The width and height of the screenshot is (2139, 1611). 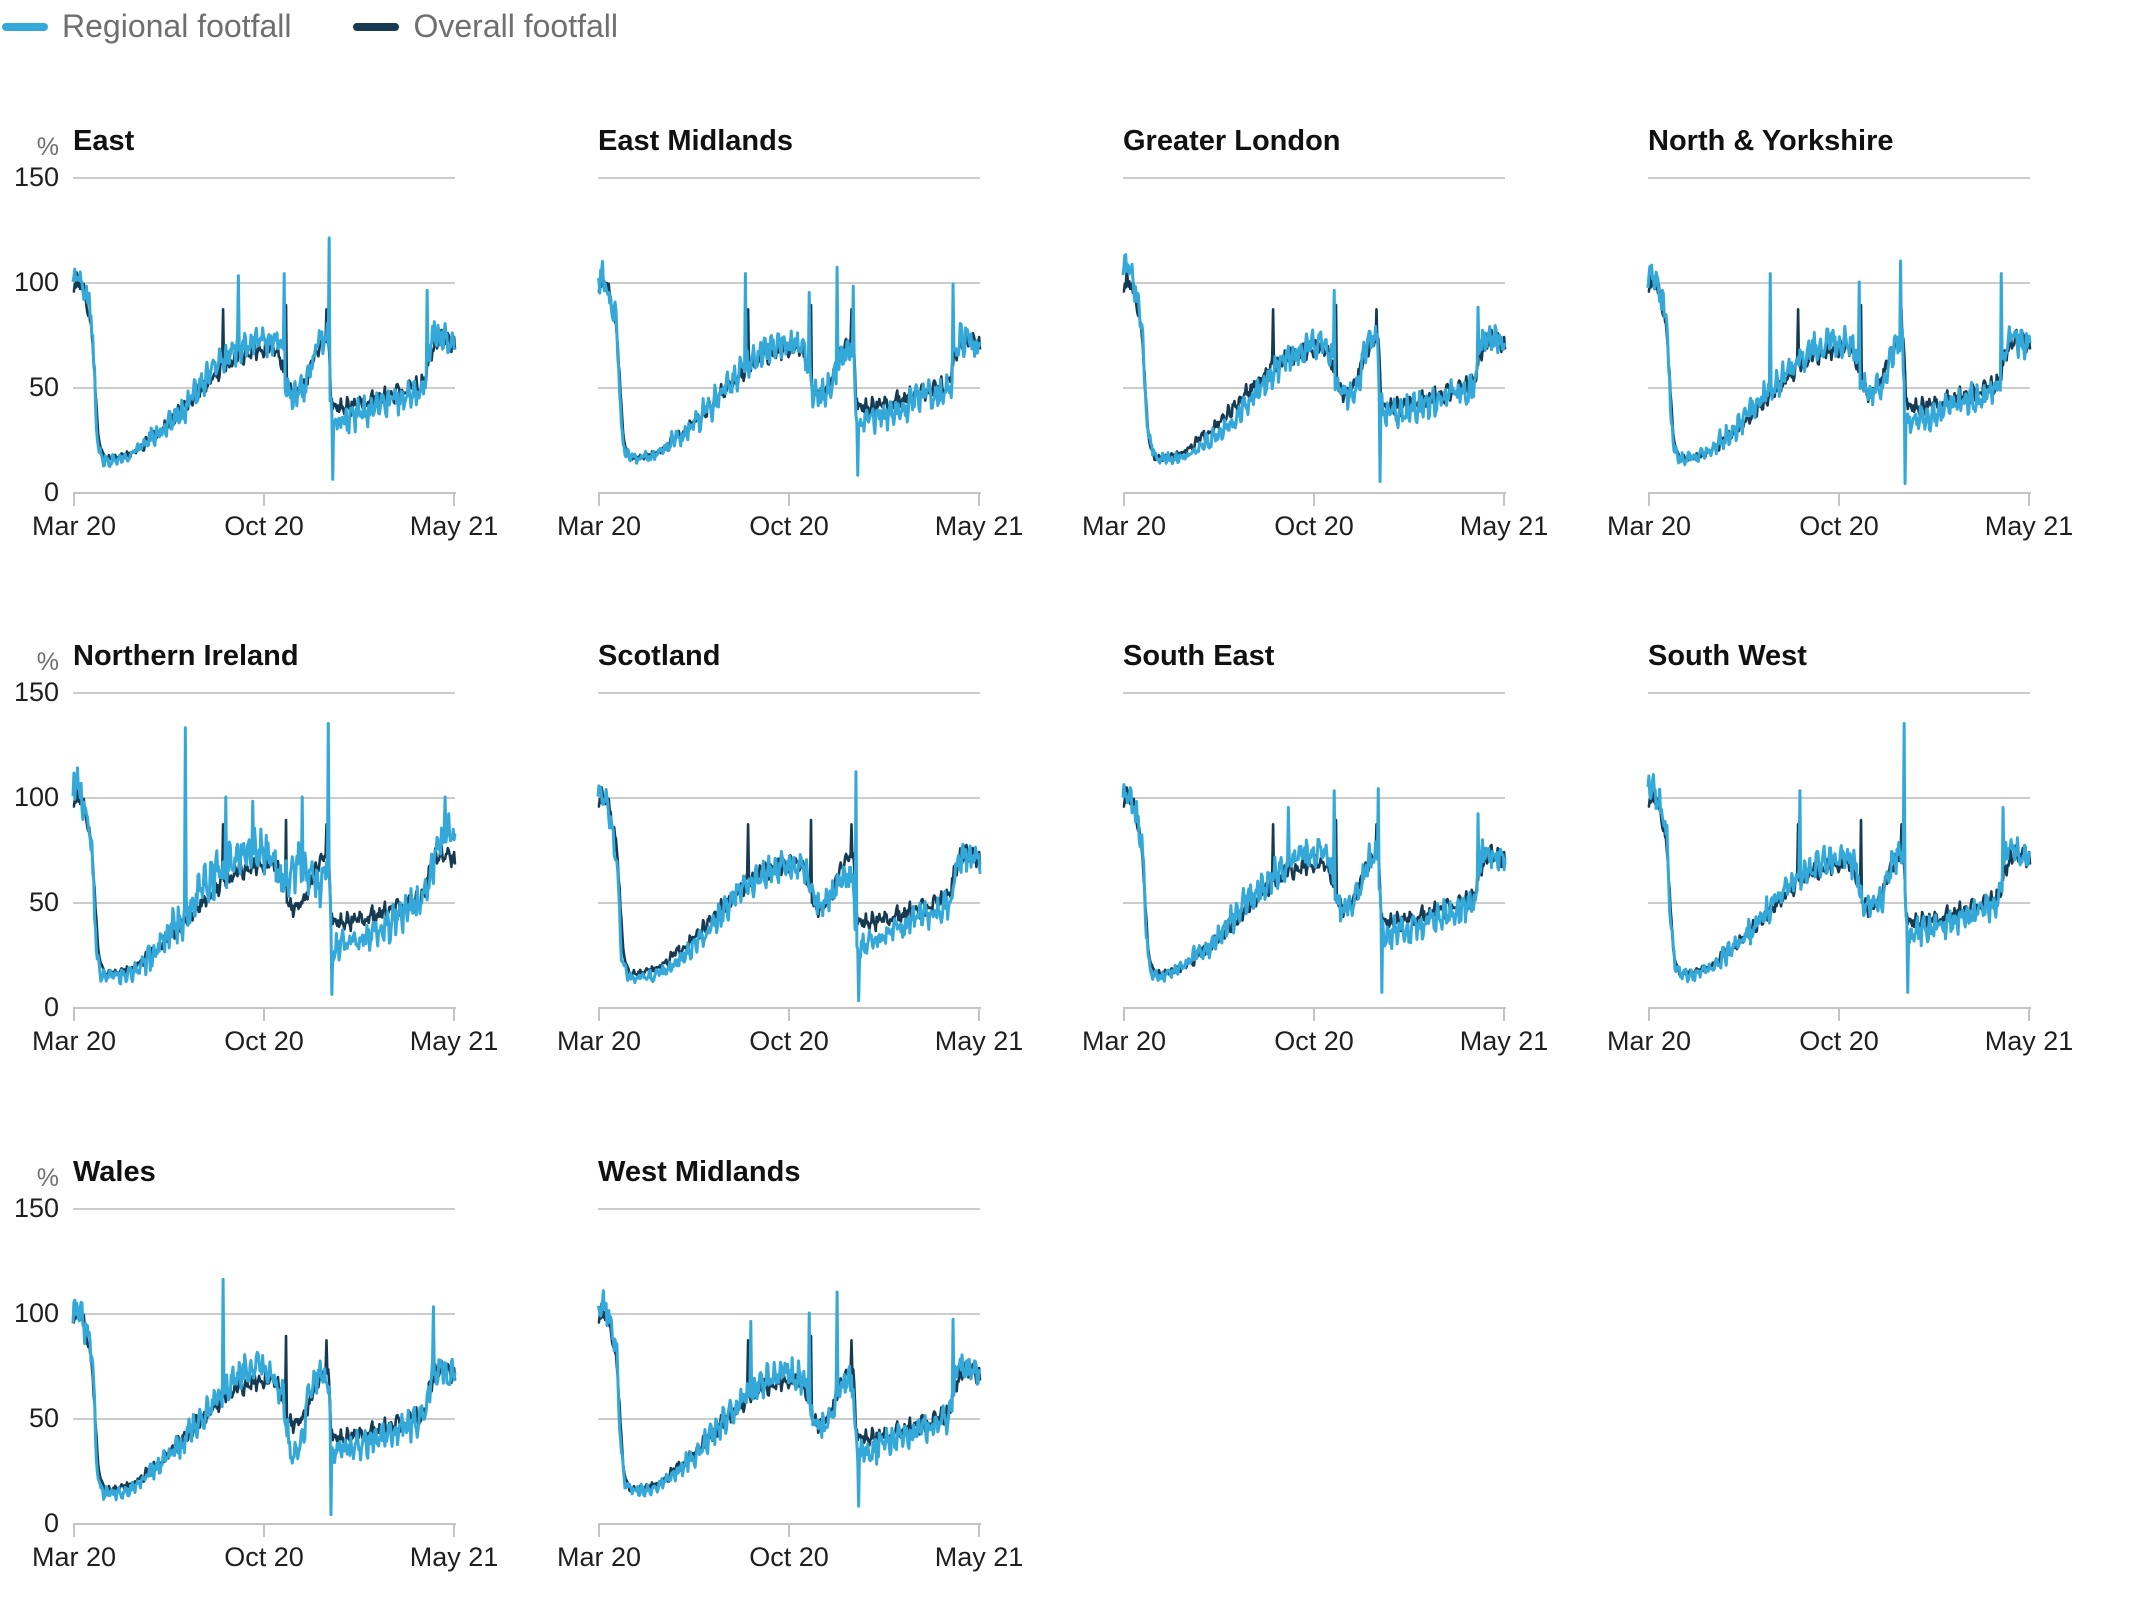 I want to click on chart-legend: Regional footfall Overall footfall, so click(x=334, y=26).